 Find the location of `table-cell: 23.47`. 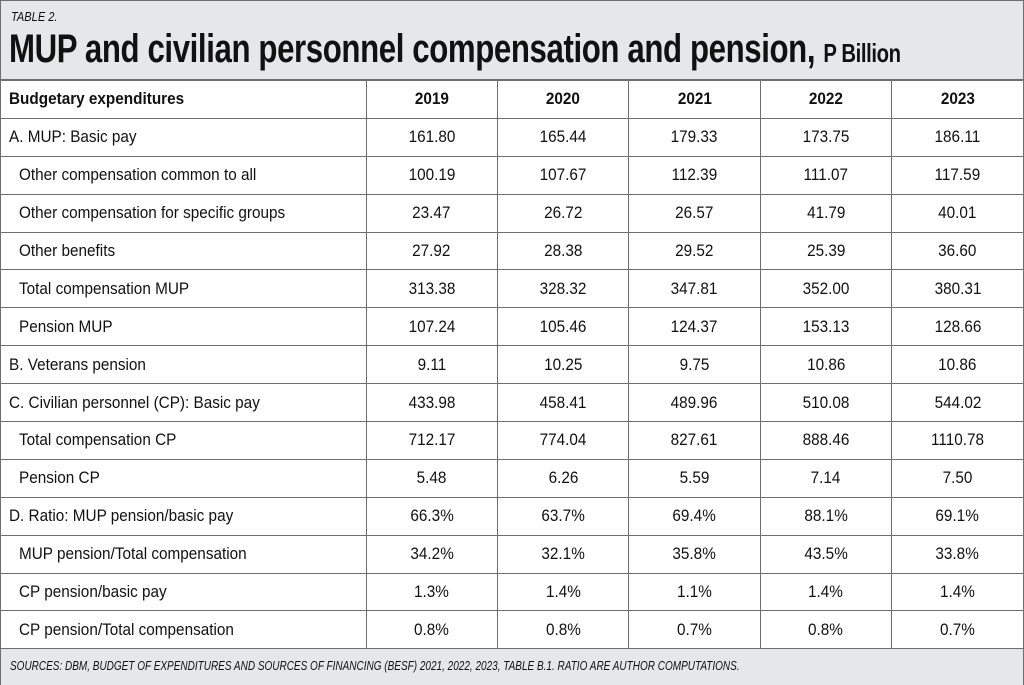

table-cell: 23.47 is located at coordinates (431, 213).